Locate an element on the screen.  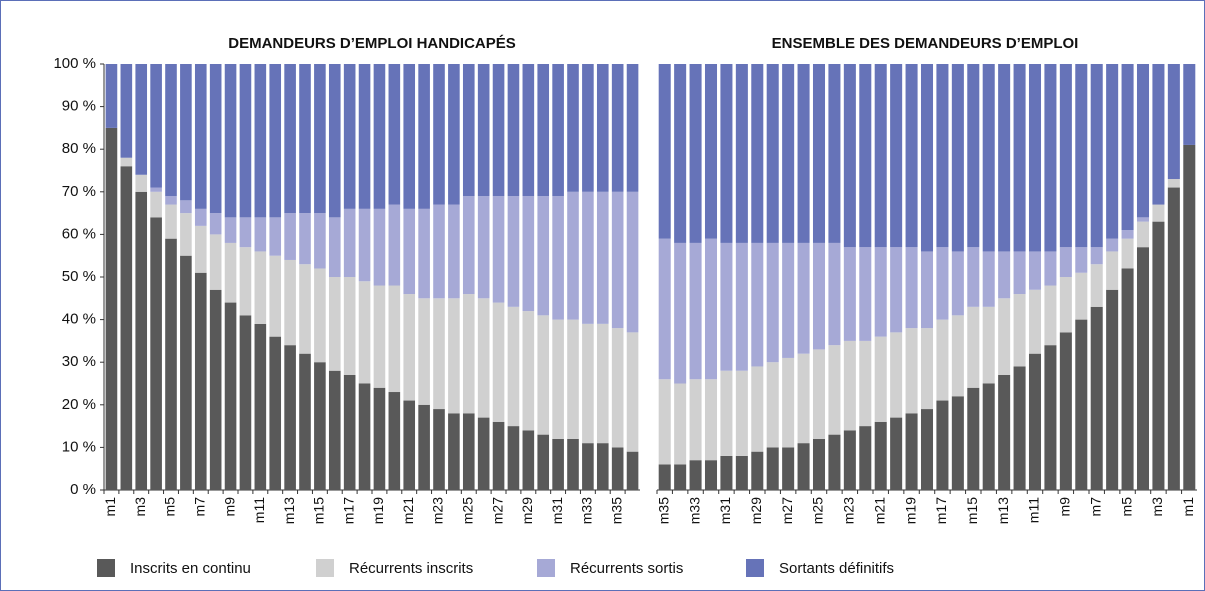
x-tick-label: m33 is located at coordinates (694, 510).